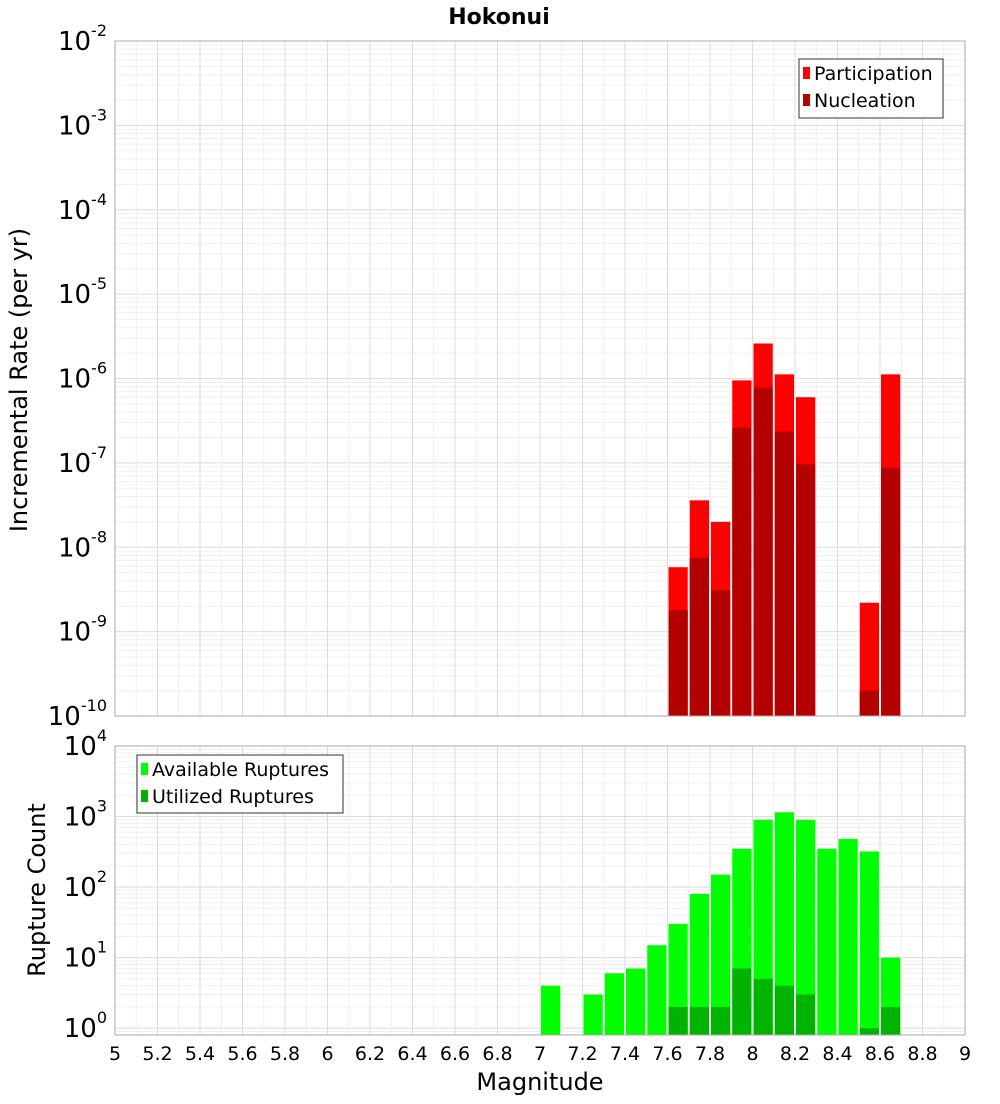 The image size is (1000, 1104). I want to click on x-tick-label: 5.6, so click(242, 1054).